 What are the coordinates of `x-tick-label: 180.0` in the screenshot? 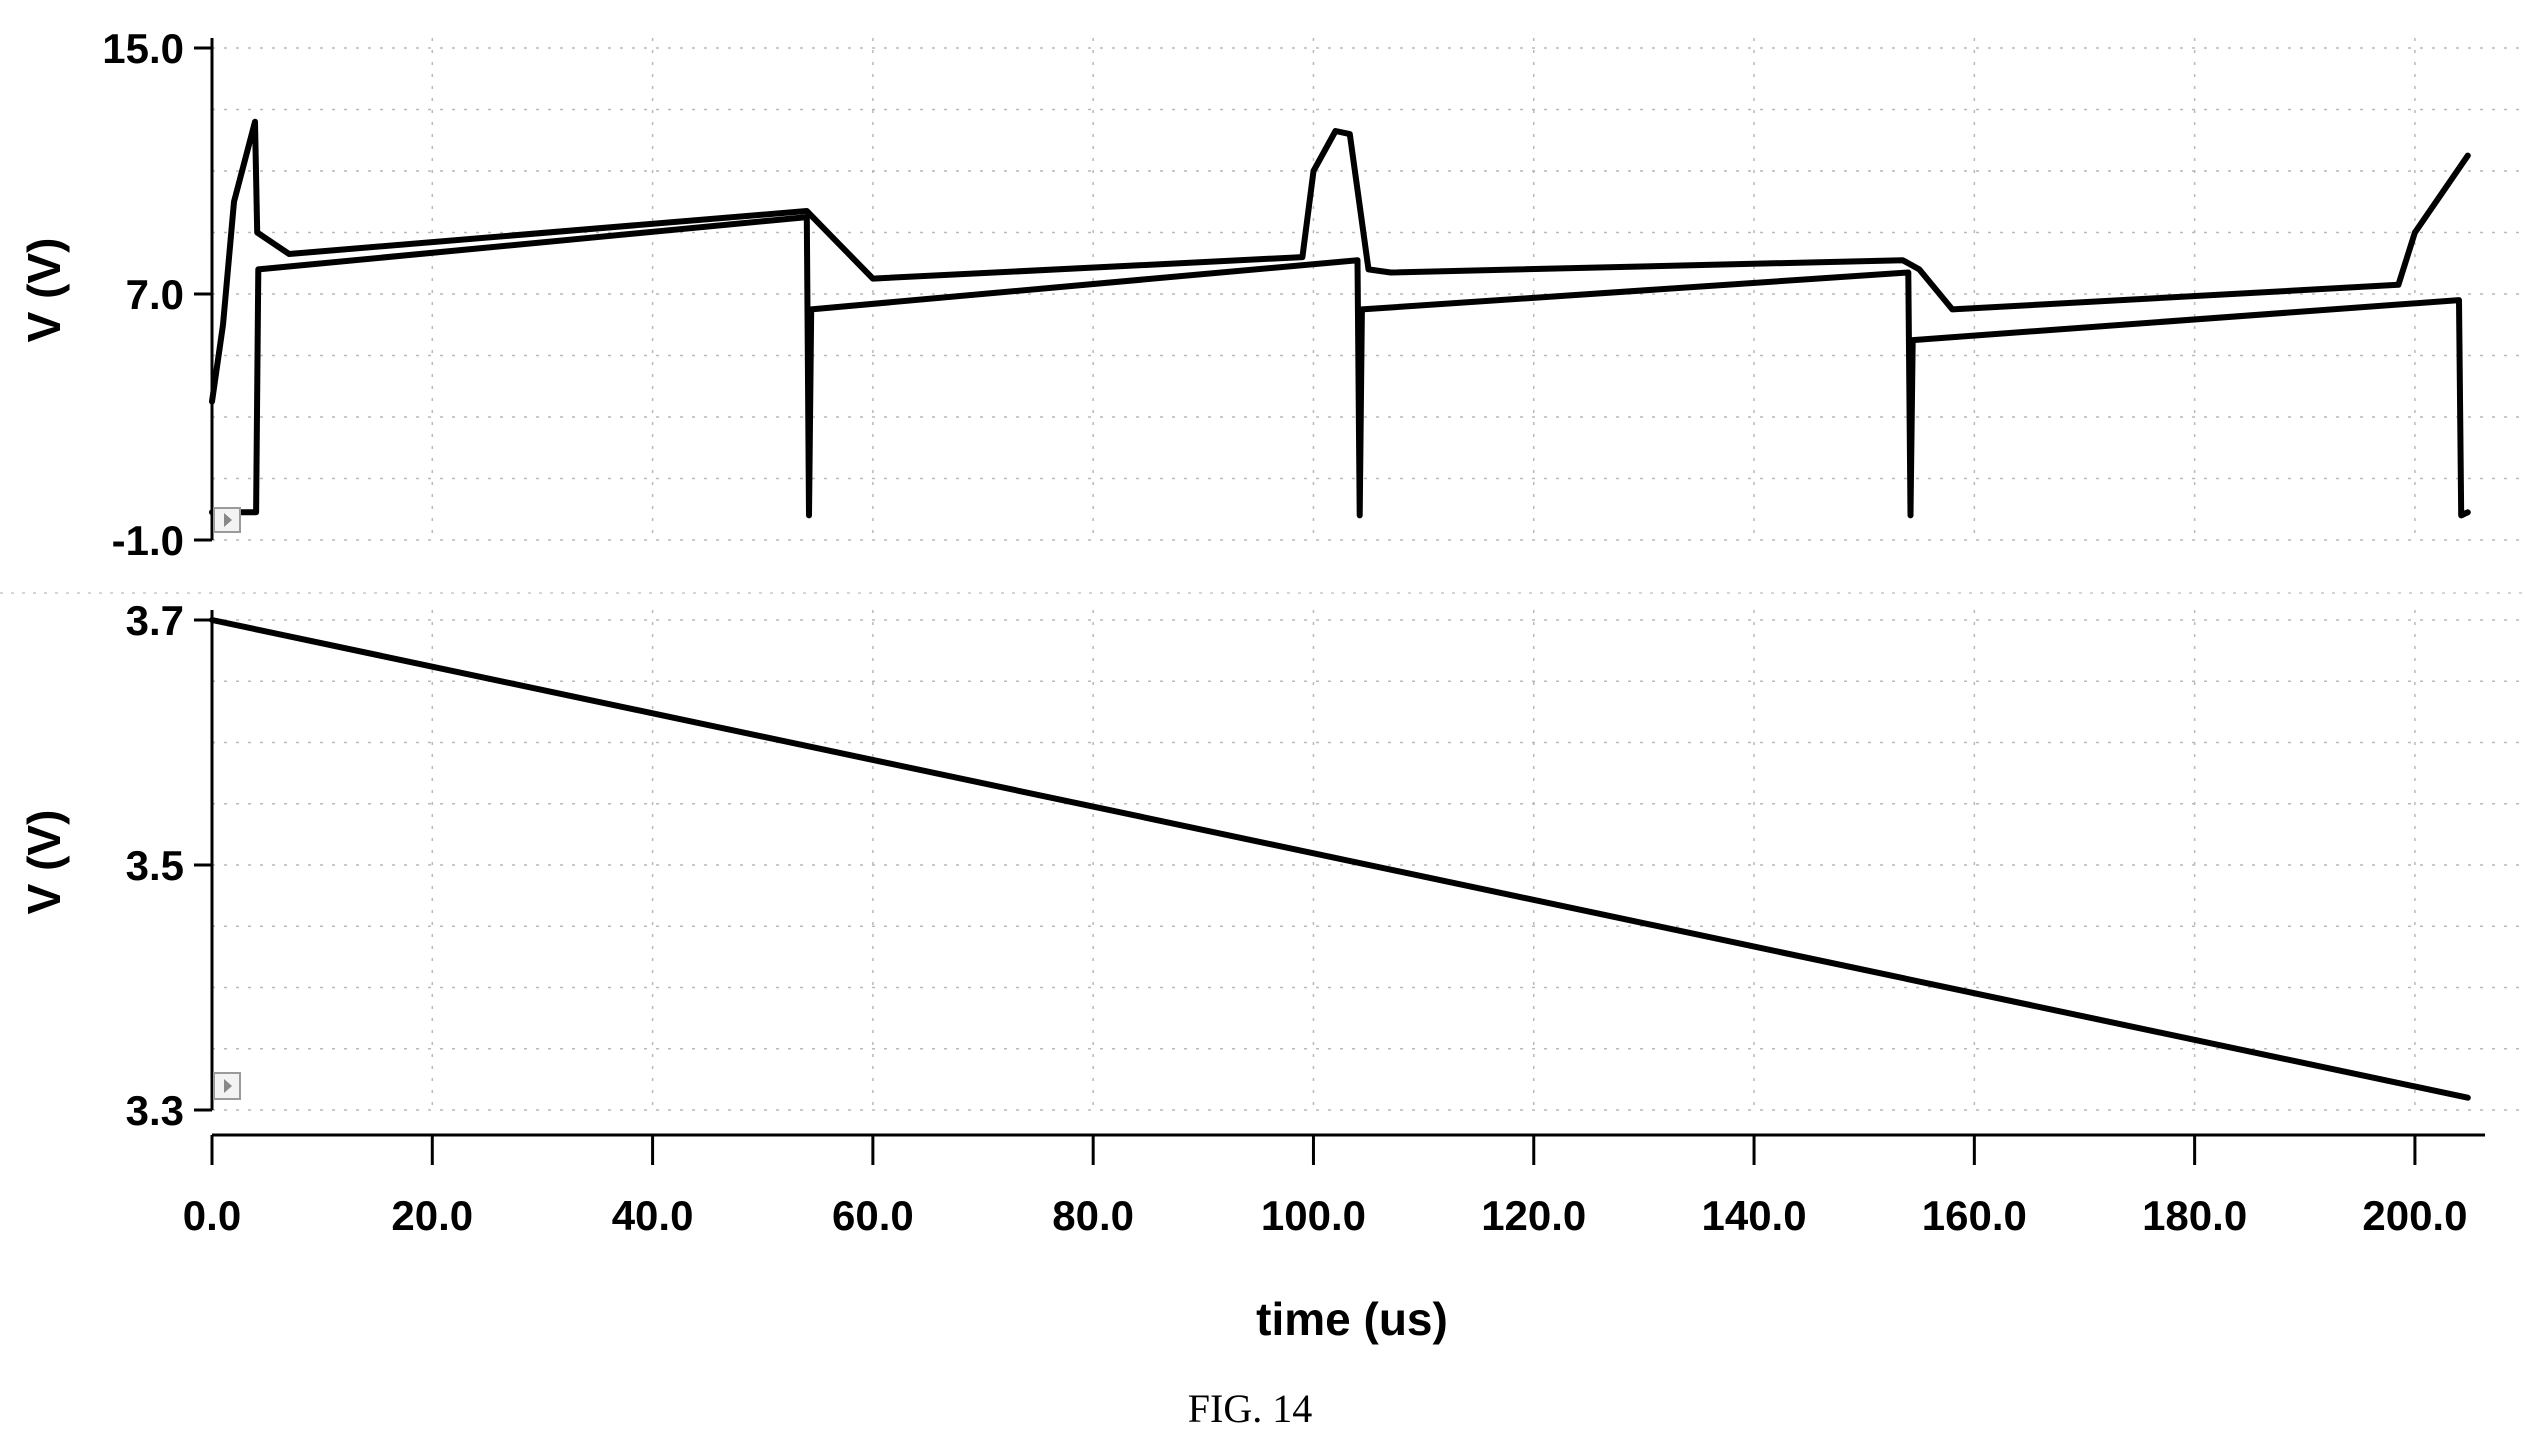 It's located at (2194, 1215).